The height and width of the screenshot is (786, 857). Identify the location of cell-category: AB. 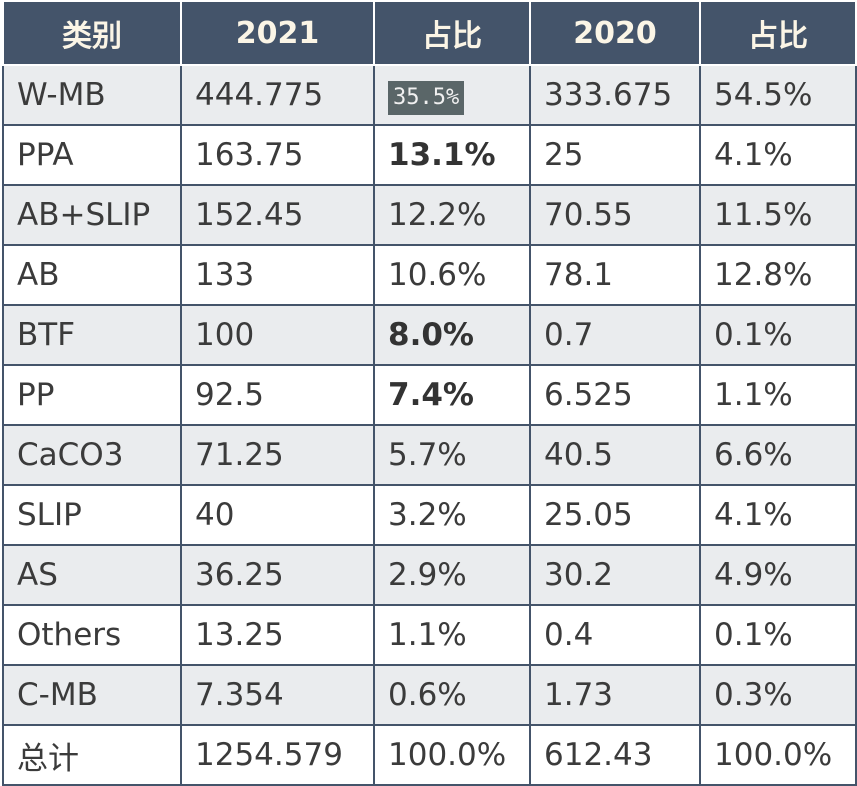
(92, 275).